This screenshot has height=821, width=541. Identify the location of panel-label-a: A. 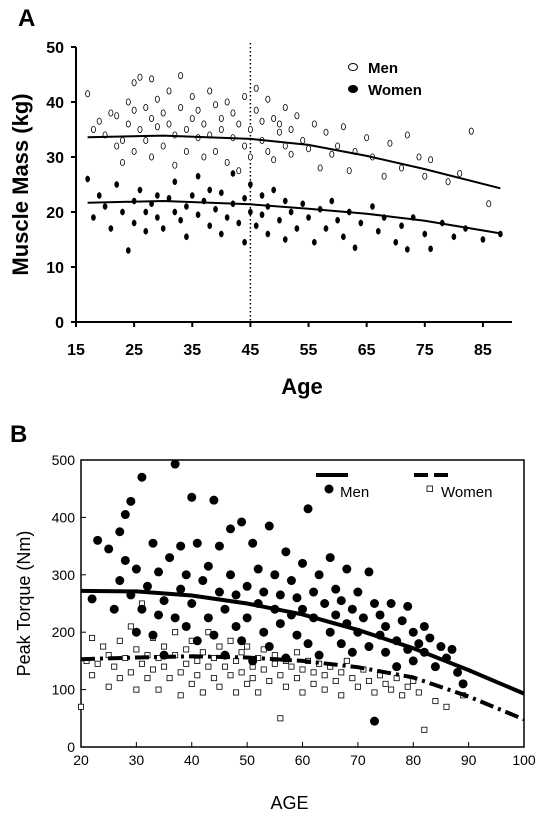
(26, 18).